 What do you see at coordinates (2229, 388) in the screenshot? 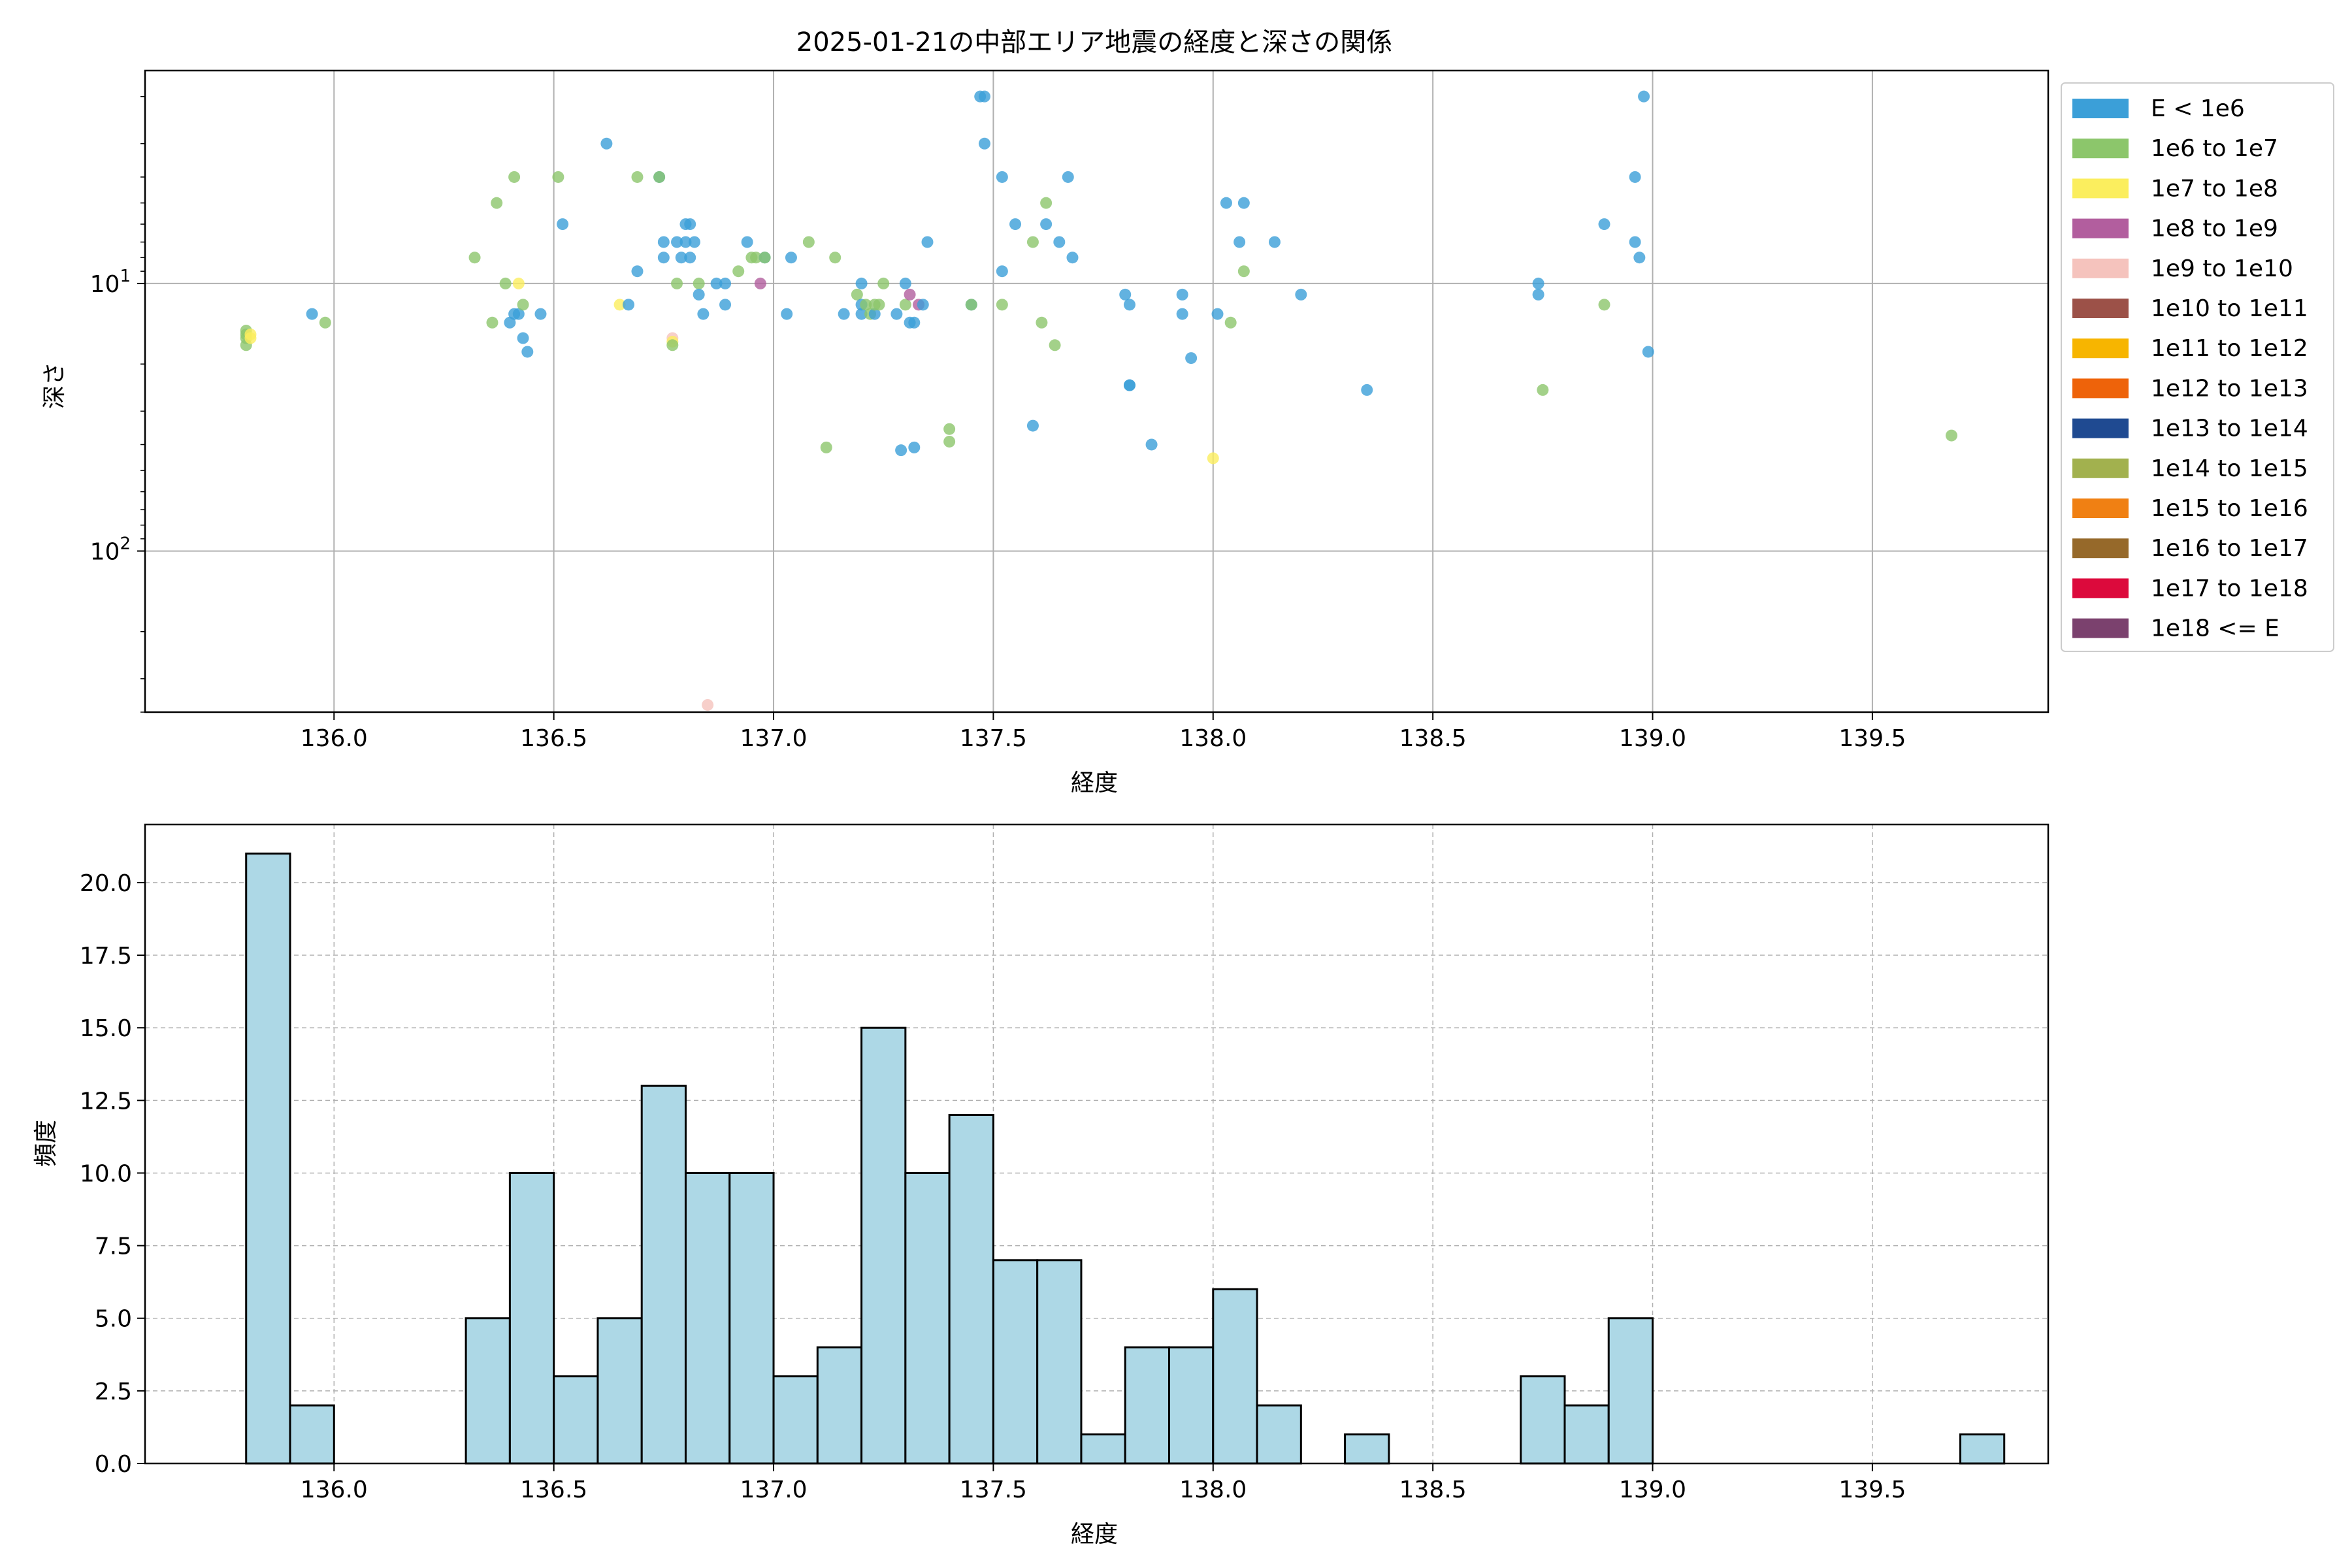
I see `legend-label: 1e12 to 1e13` at bounding box center [2229, 388].